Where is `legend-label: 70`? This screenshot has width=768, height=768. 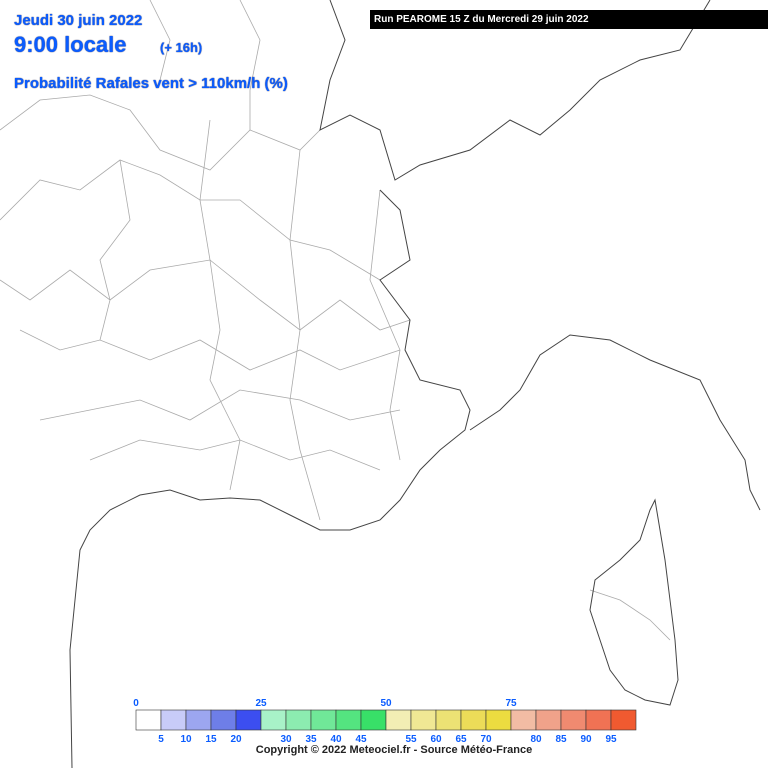 legend-label: 70 is located at coordinates (486, 739).